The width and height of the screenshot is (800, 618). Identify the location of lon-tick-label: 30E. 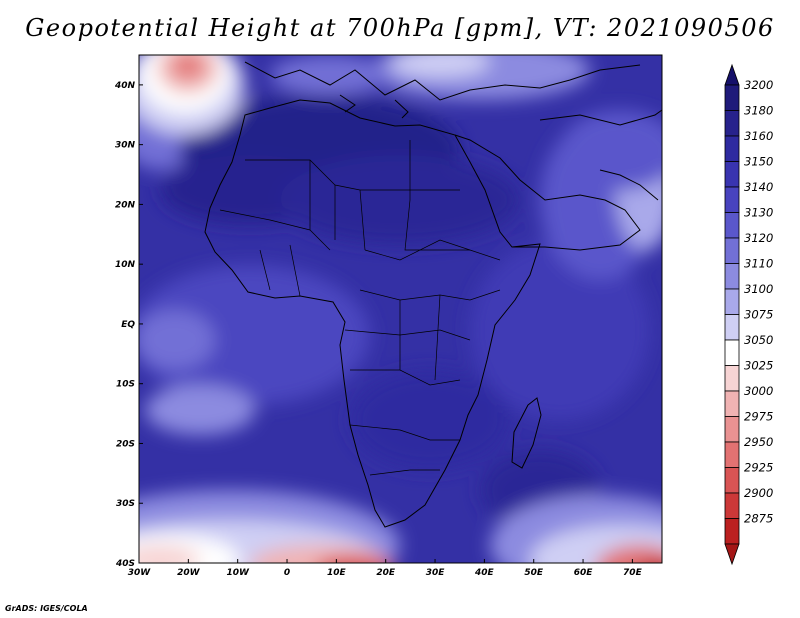
(436, 573).